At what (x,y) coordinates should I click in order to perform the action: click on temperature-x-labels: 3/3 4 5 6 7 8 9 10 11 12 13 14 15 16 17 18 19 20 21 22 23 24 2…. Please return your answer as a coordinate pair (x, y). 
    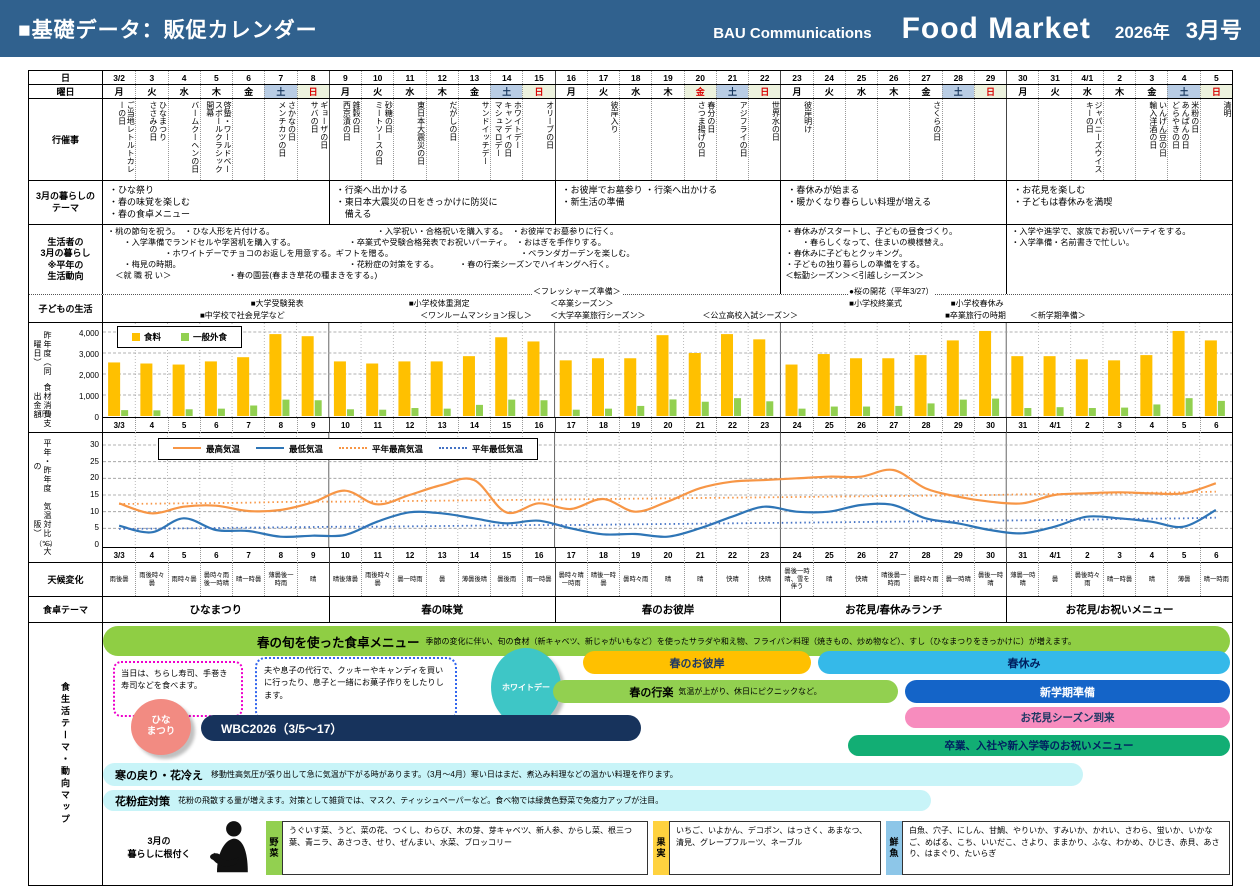
    Looking at the image, I should click on (667, 555).